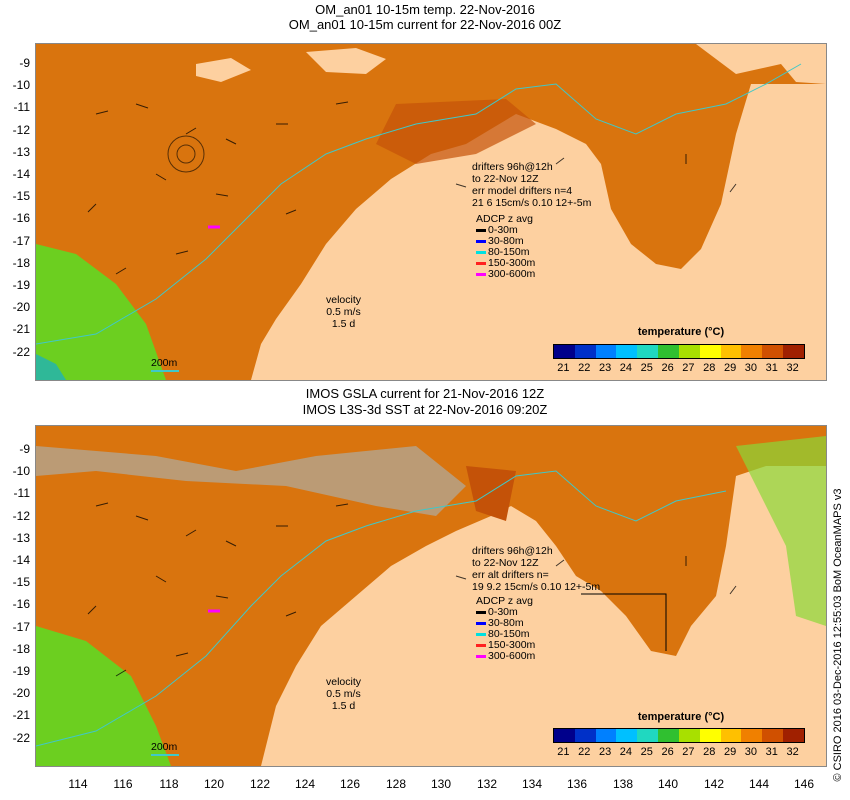 The image size is (850, 800). Describe the element at coordinates (21, 152) in the screenshot. I see `y-tick-label: -13` at that location.